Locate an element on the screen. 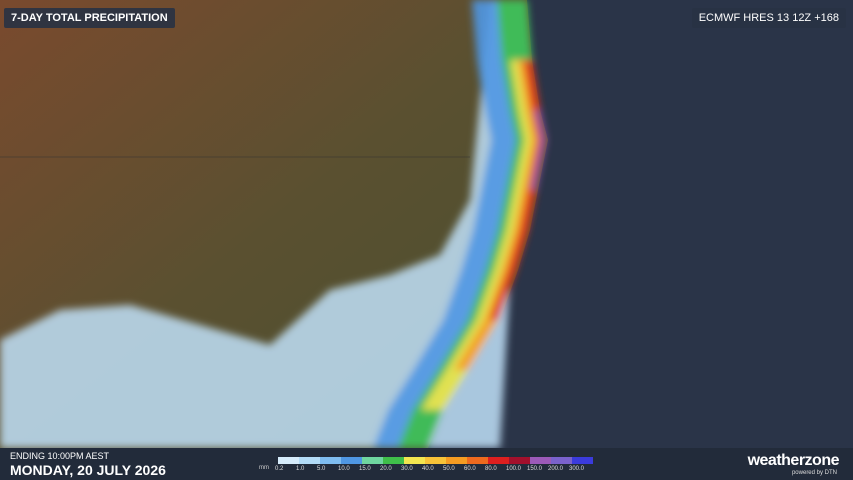 Image resolution: width=853 pixels, height=480 pixels. legend-swatch: 50.0 is located at coordinates (455, 464).